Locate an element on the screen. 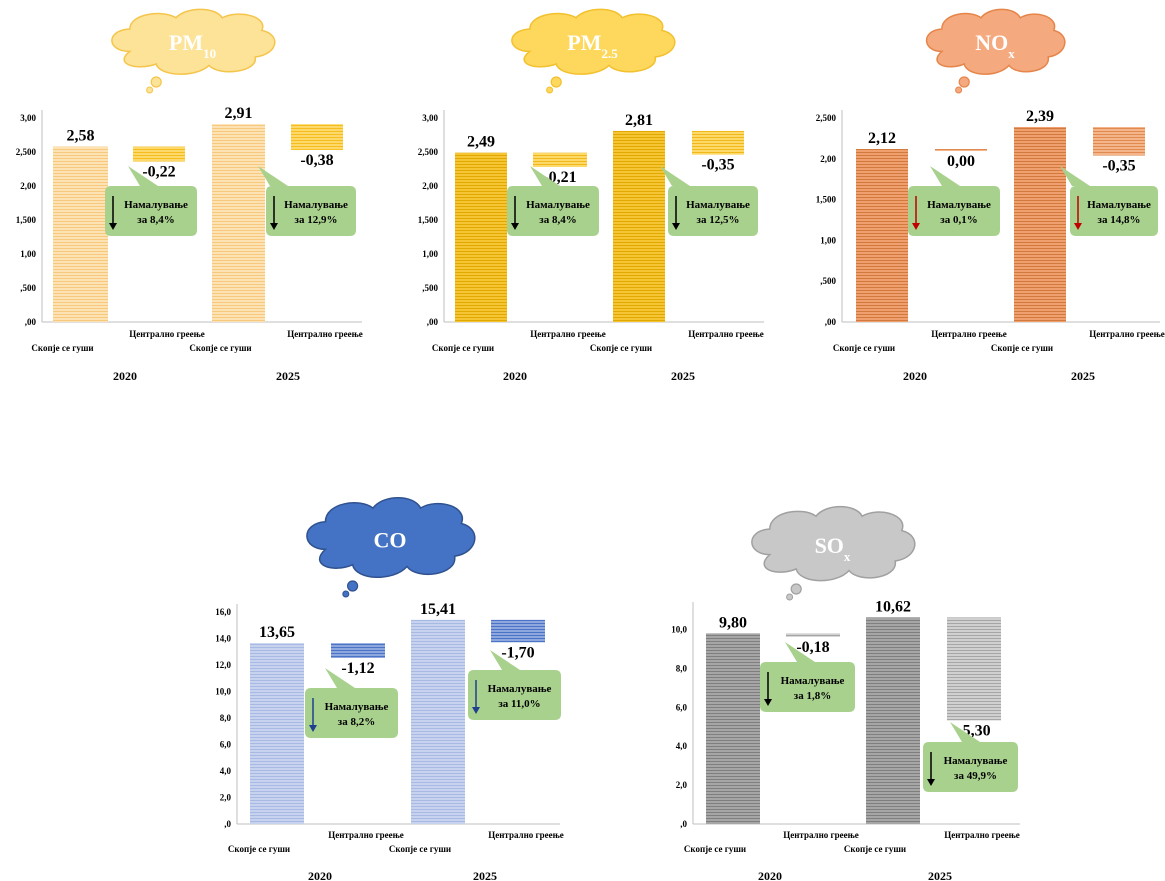  bar-value-label: 2,12 is located at coordinates (882, 138).